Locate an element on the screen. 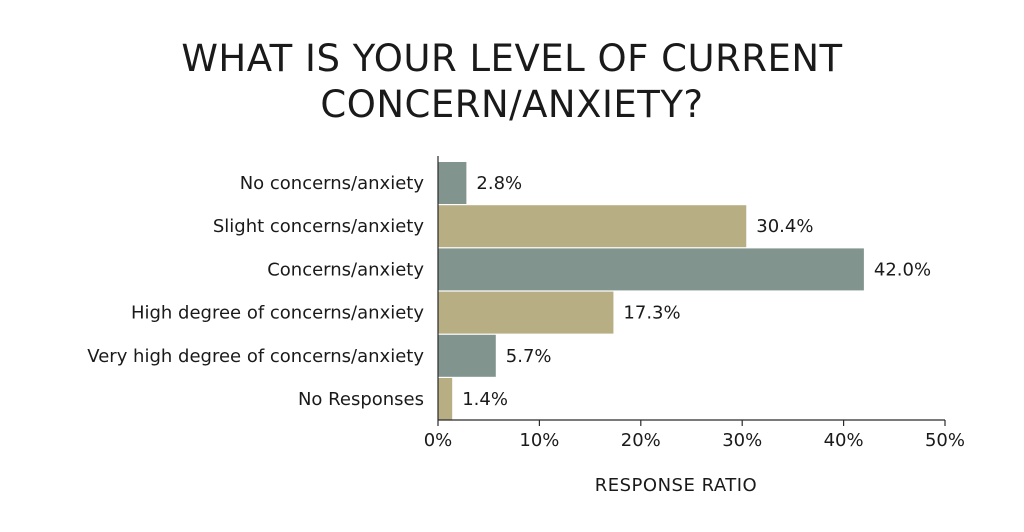  category-label-4: Very high degree of concerns/anxiety is located at coordinates (255, 356).